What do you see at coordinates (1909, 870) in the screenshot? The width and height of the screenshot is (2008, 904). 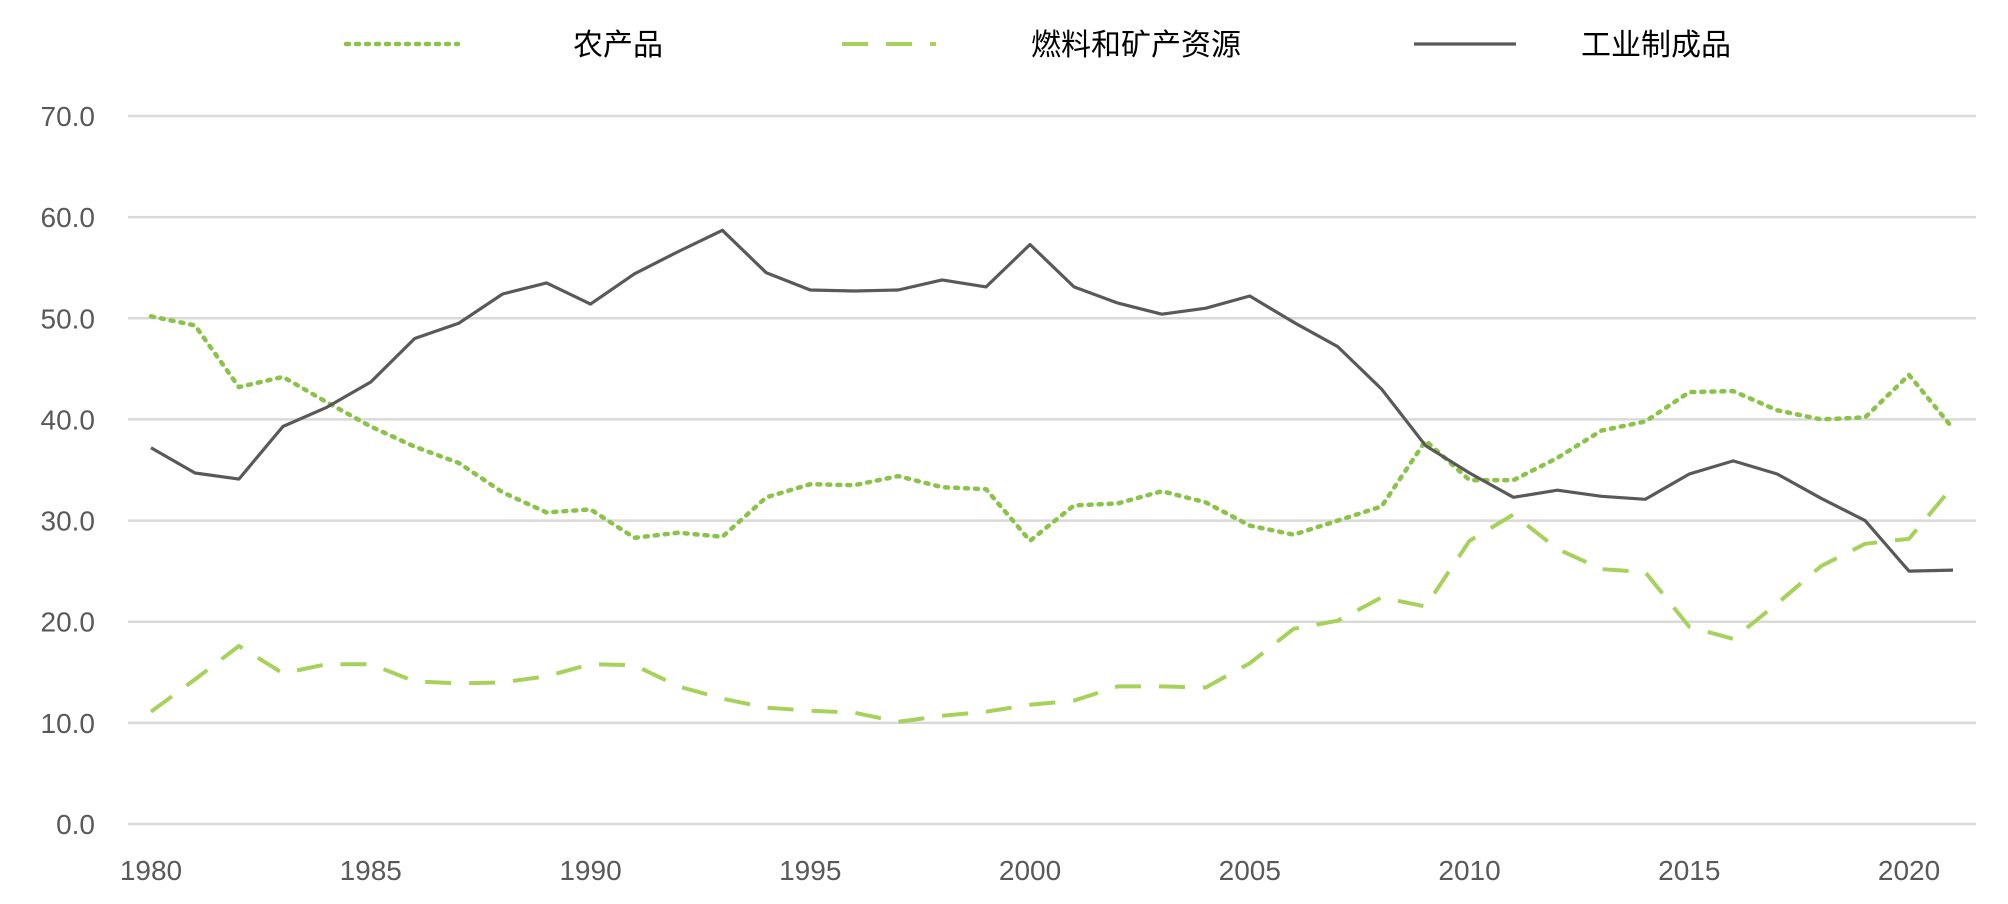 I see `x-tick-label: 2020` at bounding box center [1909, 870].